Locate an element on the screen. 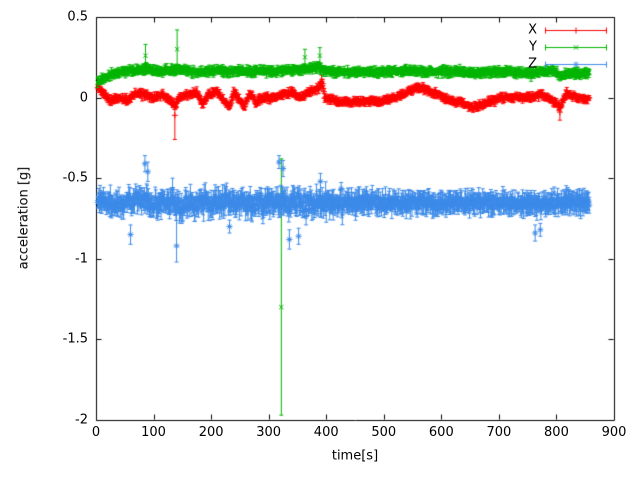 Image resolution: width=640 pixels, height=480 pixels. legend-label-z: Z is located at coordinates (532, 64).